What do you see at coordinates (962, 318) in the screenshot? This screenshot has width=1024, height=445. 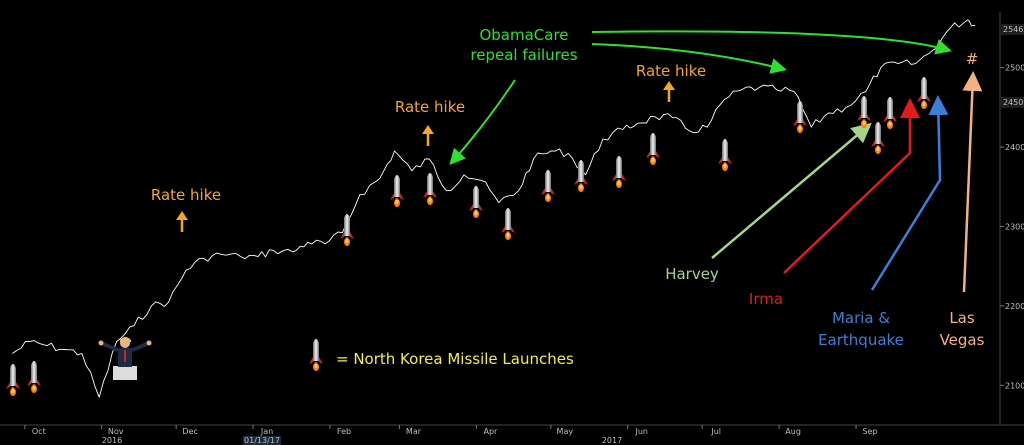 I see `annotation-las-vegas-line-1: Las` at bounding box center [962, 318].